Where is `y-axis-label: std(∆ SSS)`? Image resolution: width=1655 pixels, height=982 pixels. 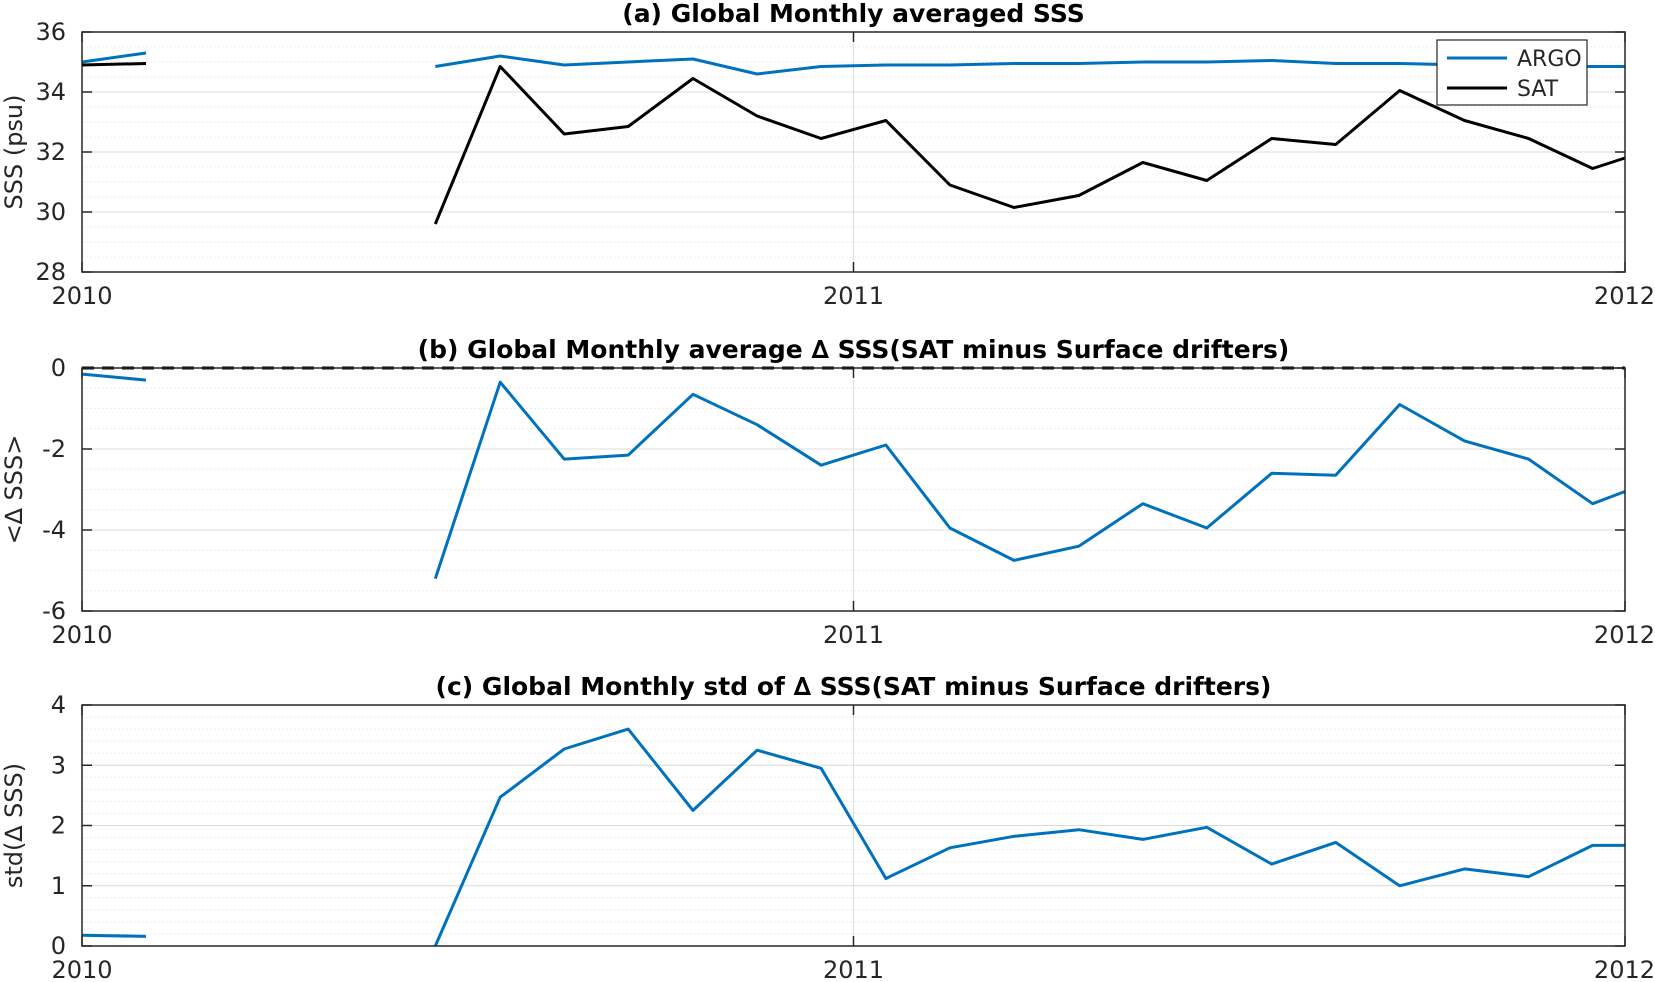 y-axis-label: std(∆ SSS) is located at coordinates (14, 825).